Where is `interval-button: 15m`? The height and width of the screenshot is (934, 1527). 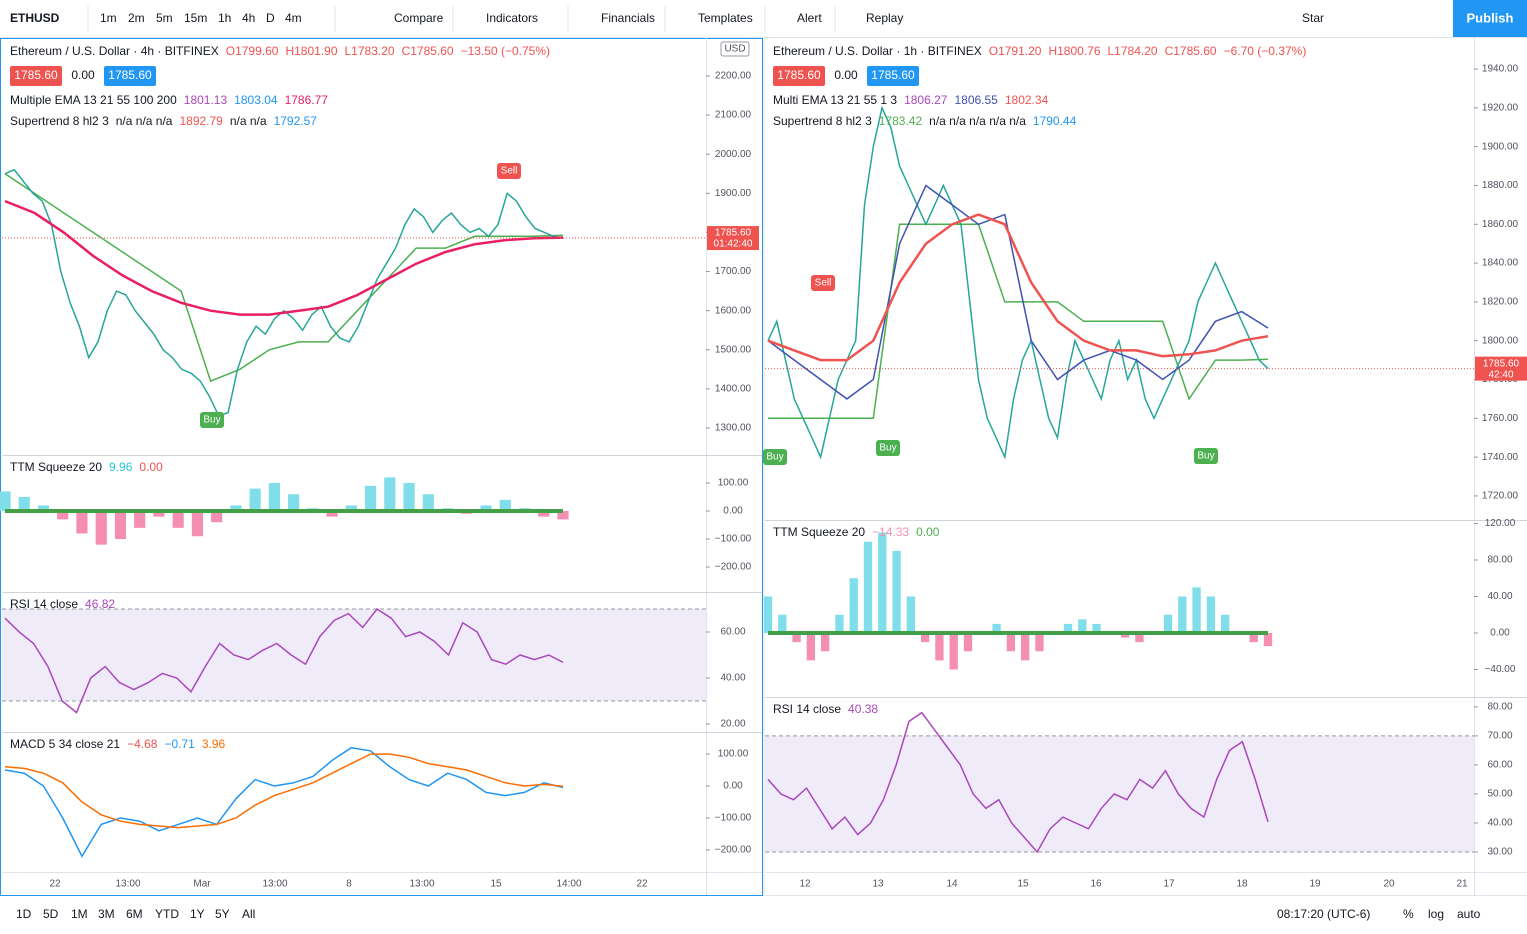
interval-button: 15m is located at coordinates (195, 18).